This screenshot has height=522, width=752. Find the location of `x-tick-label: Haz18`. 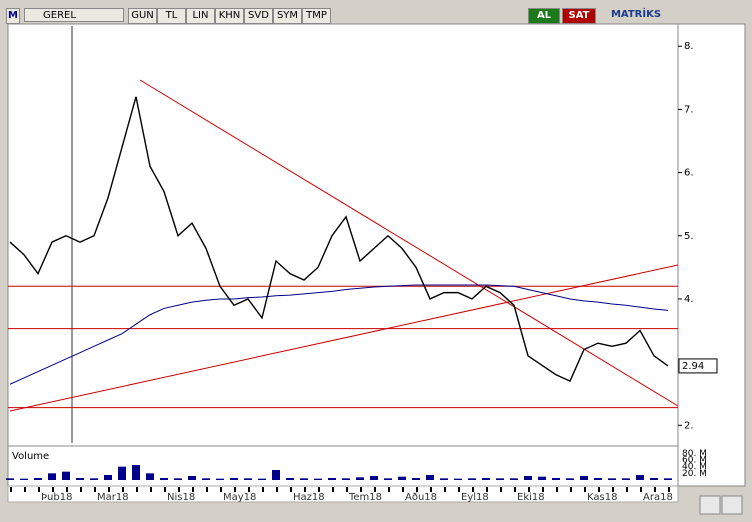

x-tick-label: Haz18 is located at coordinates (309, 497).